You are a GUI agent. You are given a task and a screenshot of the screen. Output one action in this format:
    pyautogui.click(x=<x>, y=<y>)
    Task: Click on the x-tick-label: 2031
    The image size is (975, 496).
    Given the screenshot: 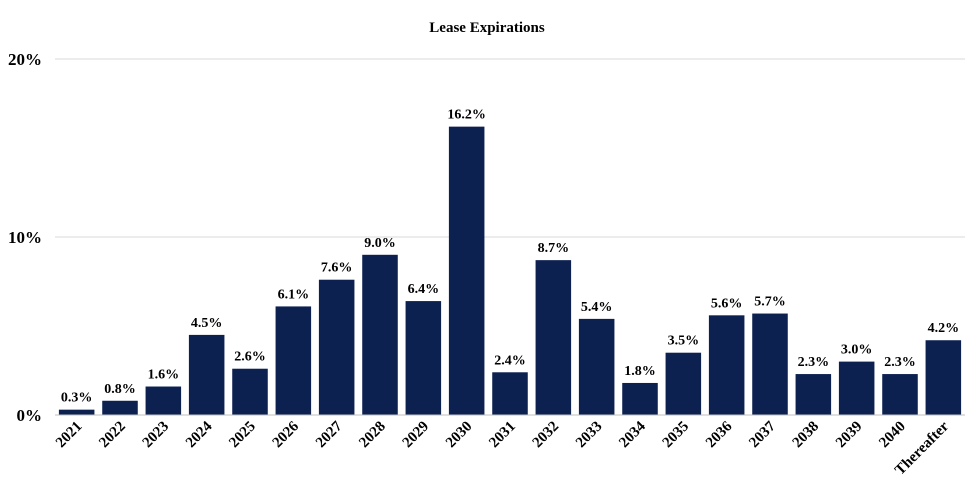 What is the action you would take?
    pyautogui.click(x=502, y=435)
    